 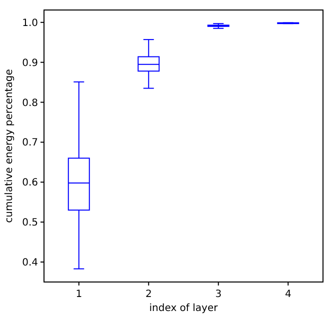 What do you see at coordinates (30, 143) in the screenshot?
I see `y-tick-label: 0.7` at bounding box center [30, 143].